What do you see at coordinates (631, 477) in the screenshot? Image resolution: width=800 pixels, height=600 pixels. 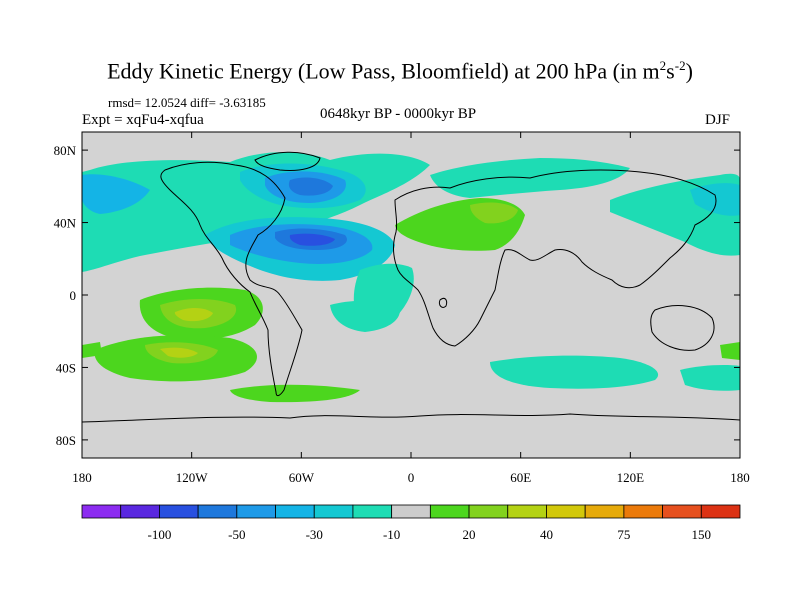 I see `x-tick-label: 120E` at bounding box center [631, 477].